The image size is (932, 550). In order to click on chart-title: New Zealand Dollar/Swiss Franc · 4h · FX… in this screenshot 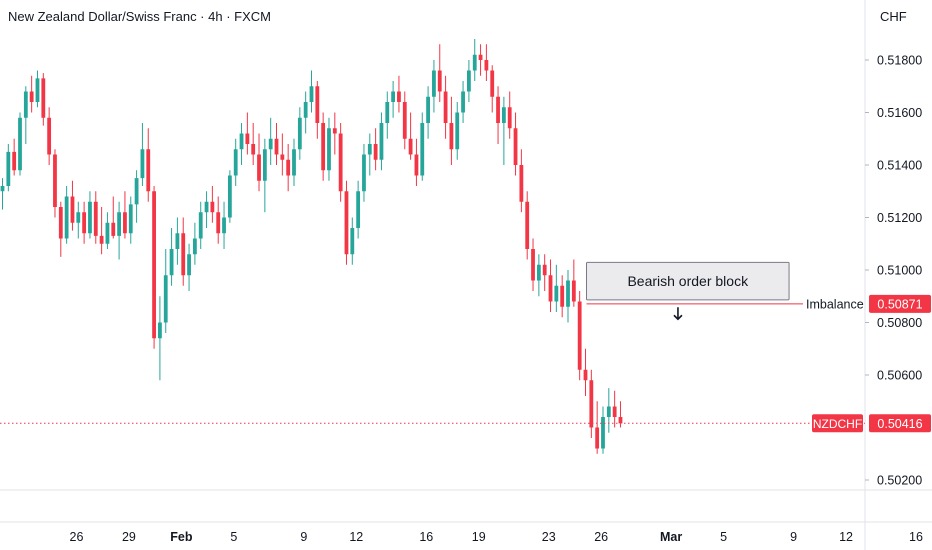, I will do `click(139, 16)`.